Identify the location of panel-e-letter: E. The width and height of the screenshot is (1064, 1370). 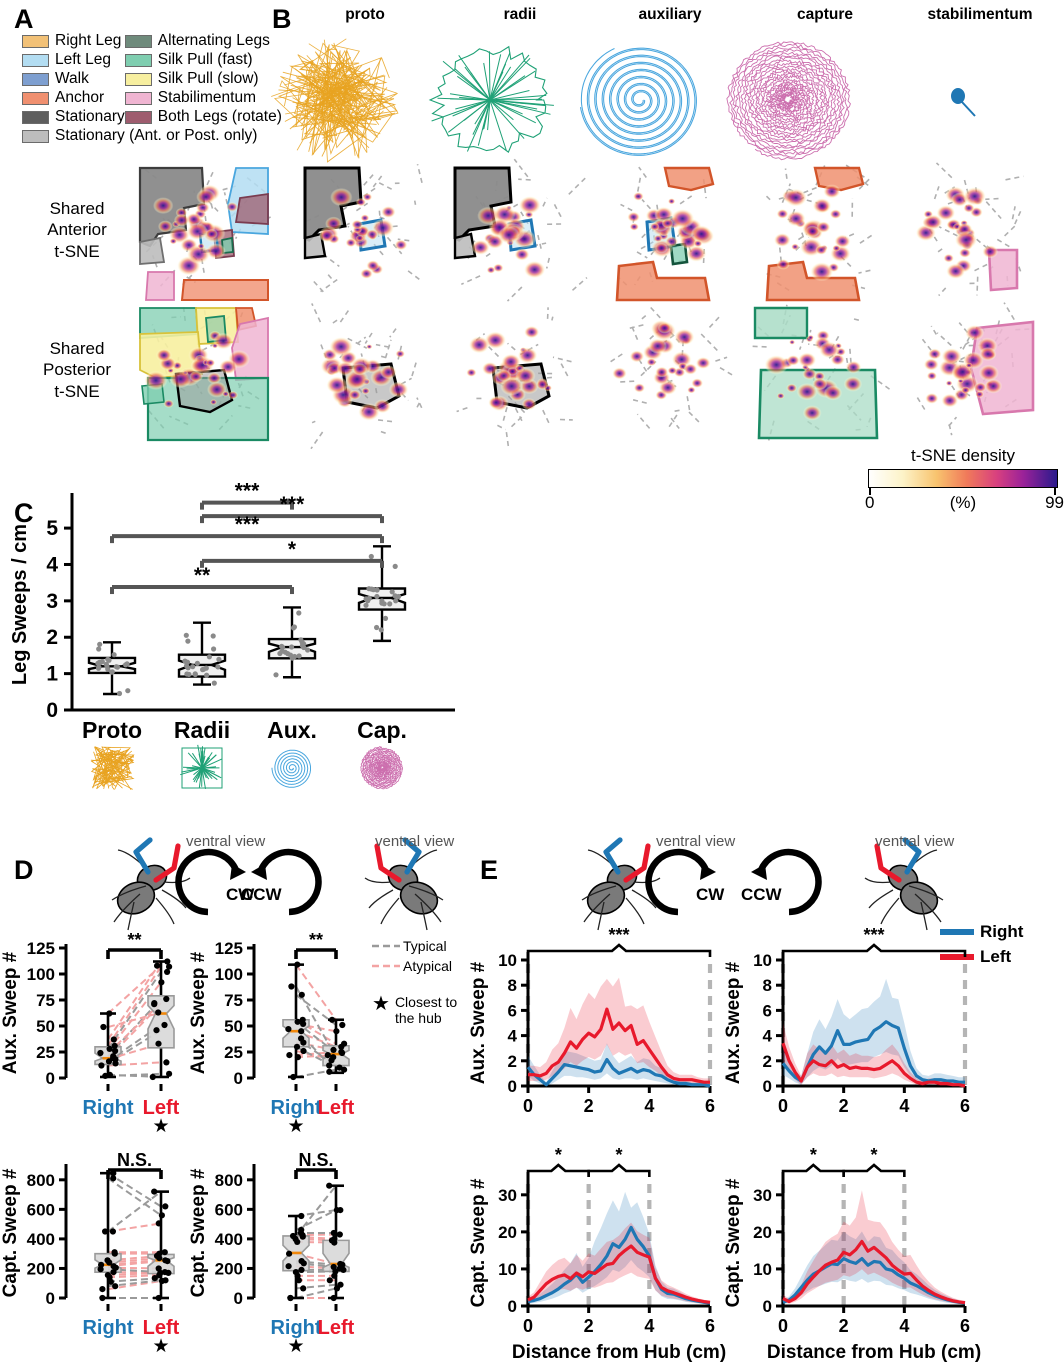
(489, 870).